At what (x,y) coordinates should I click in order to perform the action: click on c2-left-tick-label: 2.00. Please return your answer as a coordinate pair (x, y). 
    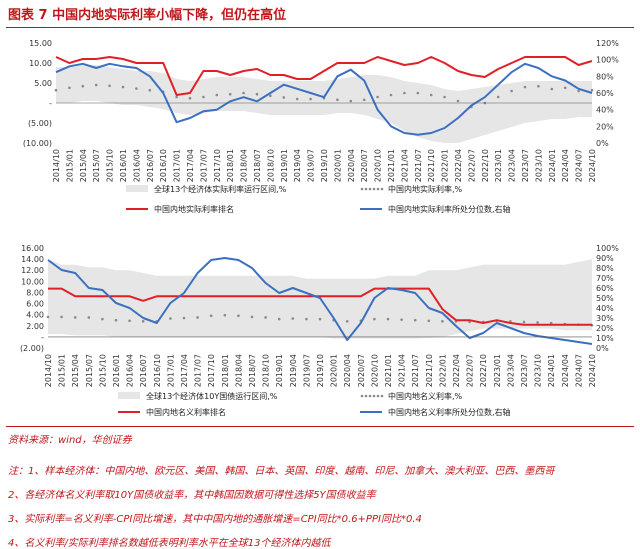
    Looking at the image, I should click on (35, 326).